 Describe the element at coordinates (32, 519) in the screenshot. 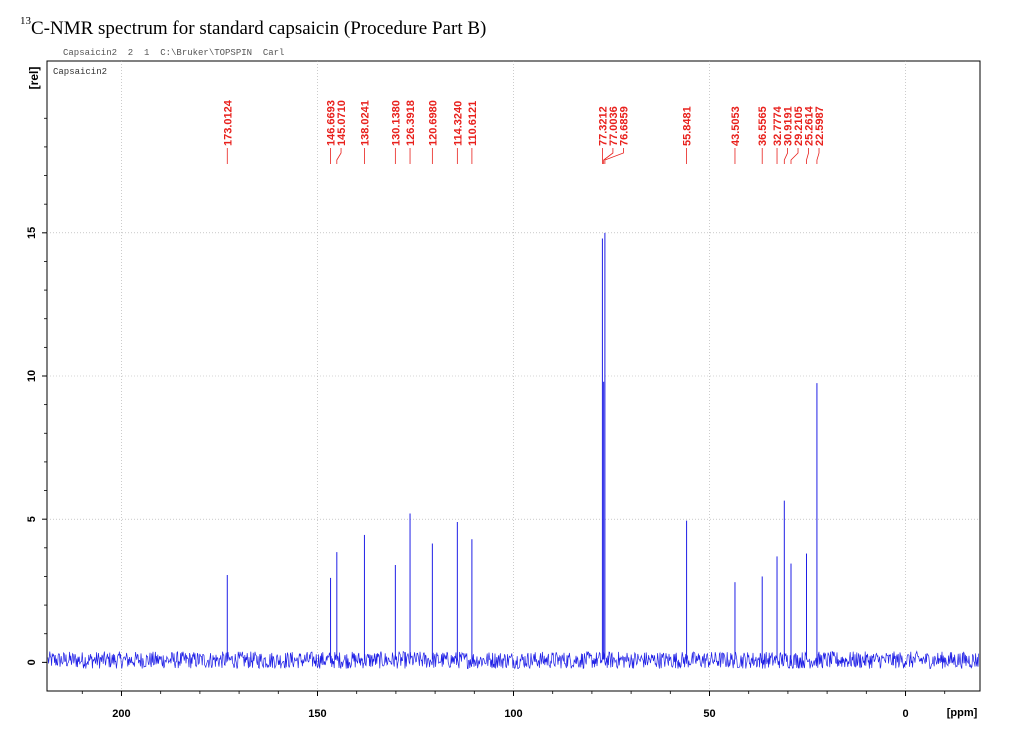

I see `y-tick-label: 5` at that location.